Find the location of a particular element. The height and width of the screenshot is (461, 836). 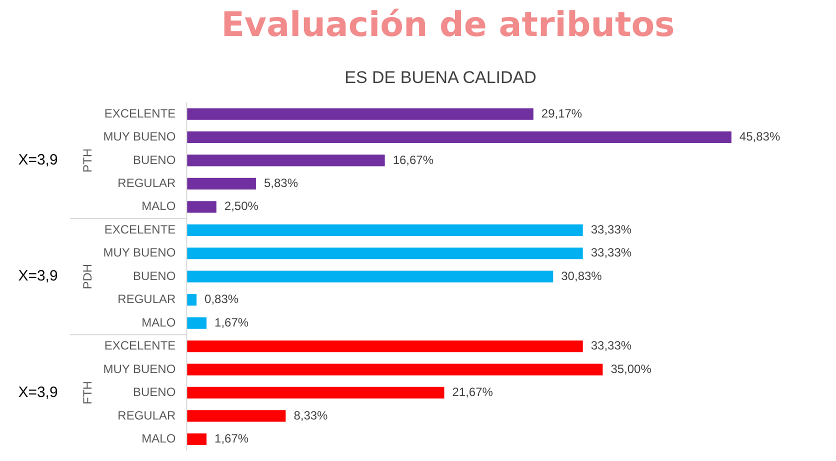

chart-subtitle: ES DE BUENA CALIDAD is located at coordinates (440, 77).